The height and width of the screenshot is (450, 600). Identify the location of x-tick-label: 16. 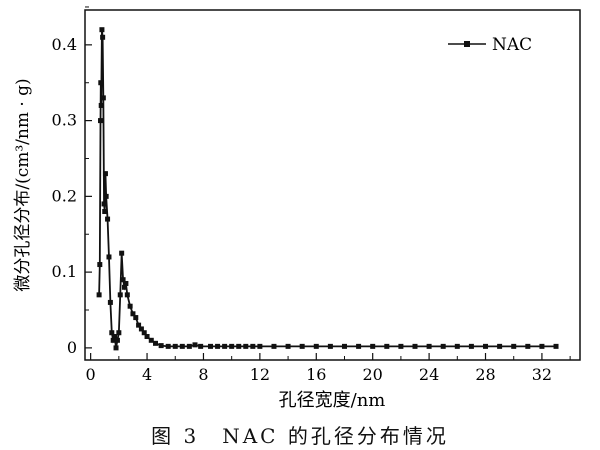
(316, 374).